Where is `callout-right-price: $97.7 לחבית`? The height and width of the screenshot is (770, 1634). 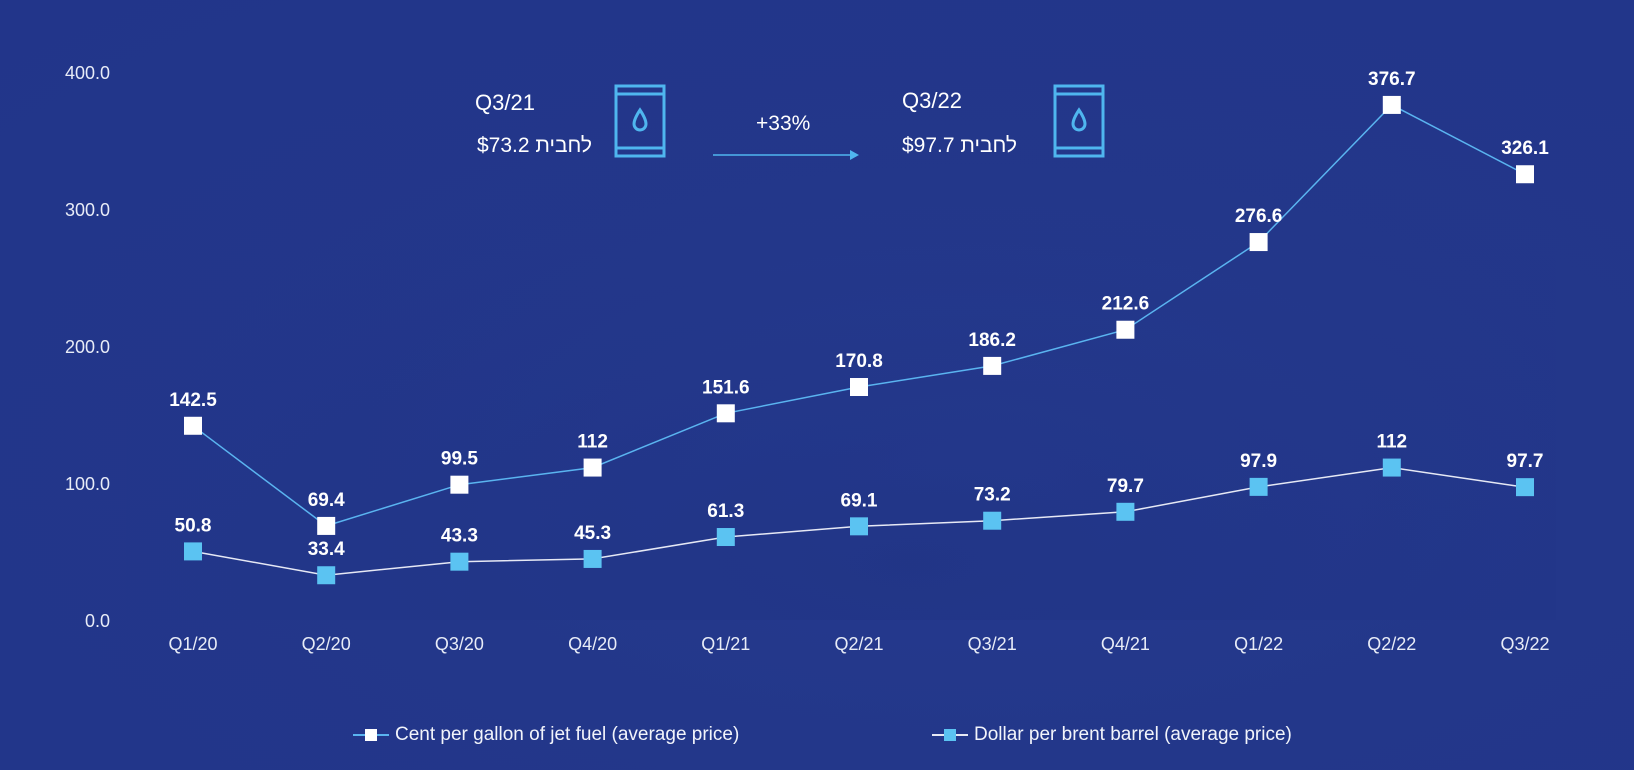
callout-right-price: $97.7 לחבית is located at coordinates (959, 146).